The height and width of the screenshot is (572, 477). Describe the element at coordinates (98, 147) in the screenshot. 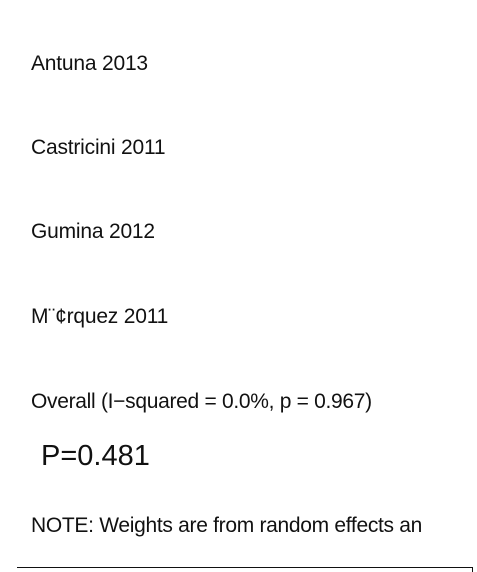

I see `study-label-castricini-2011: Castricini 2011` at that location.